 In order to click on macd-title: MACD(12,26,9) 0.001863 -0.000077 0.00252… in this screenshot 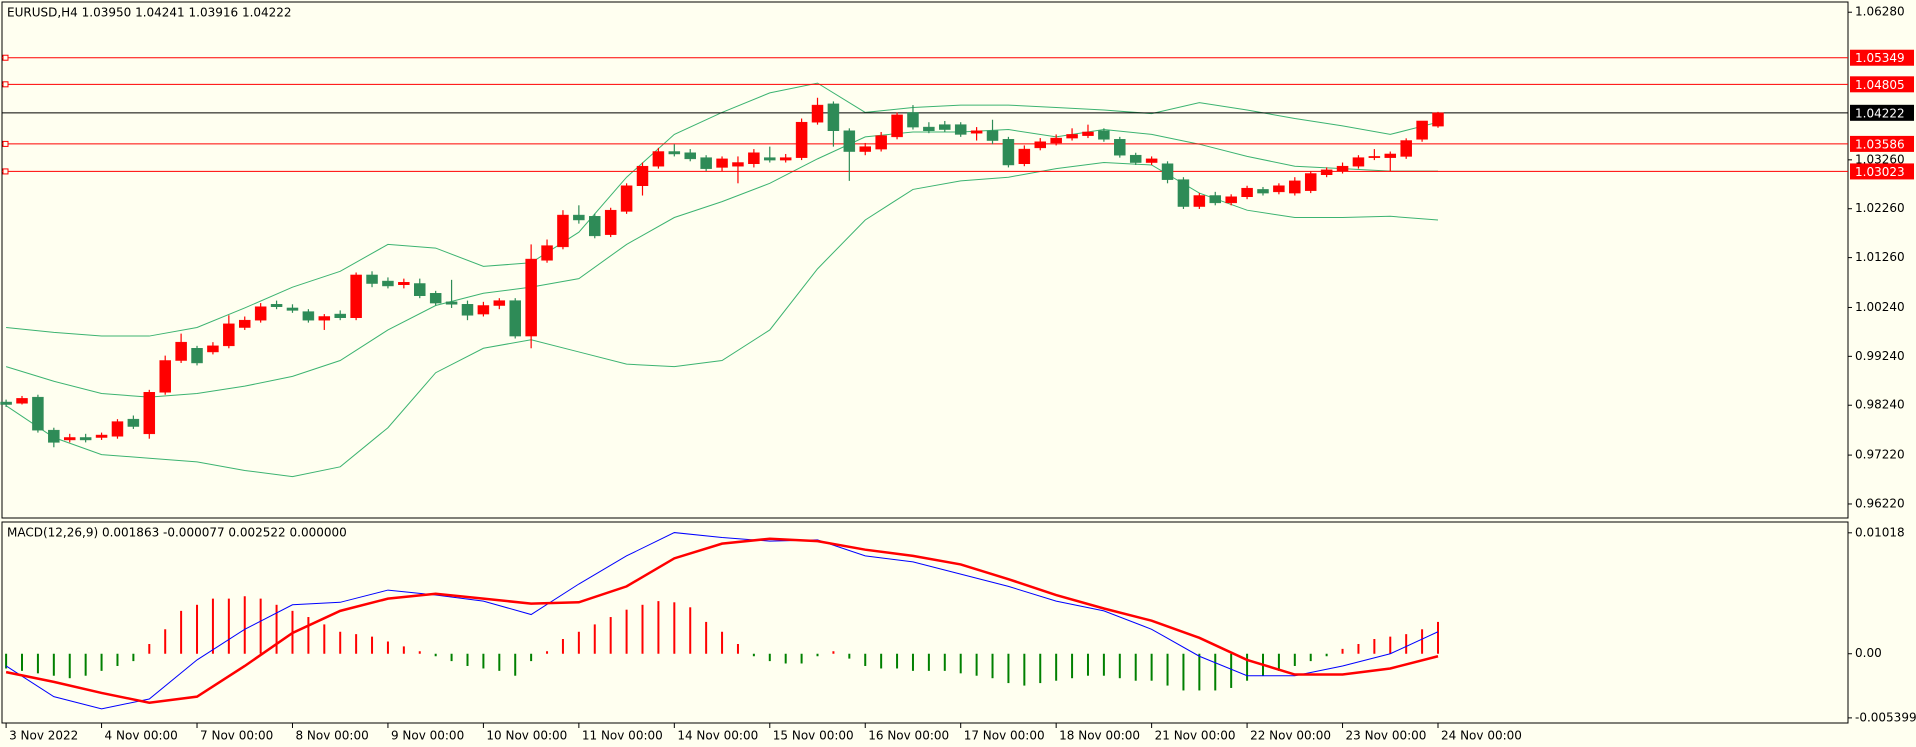, I will do `click(177, 533)`.